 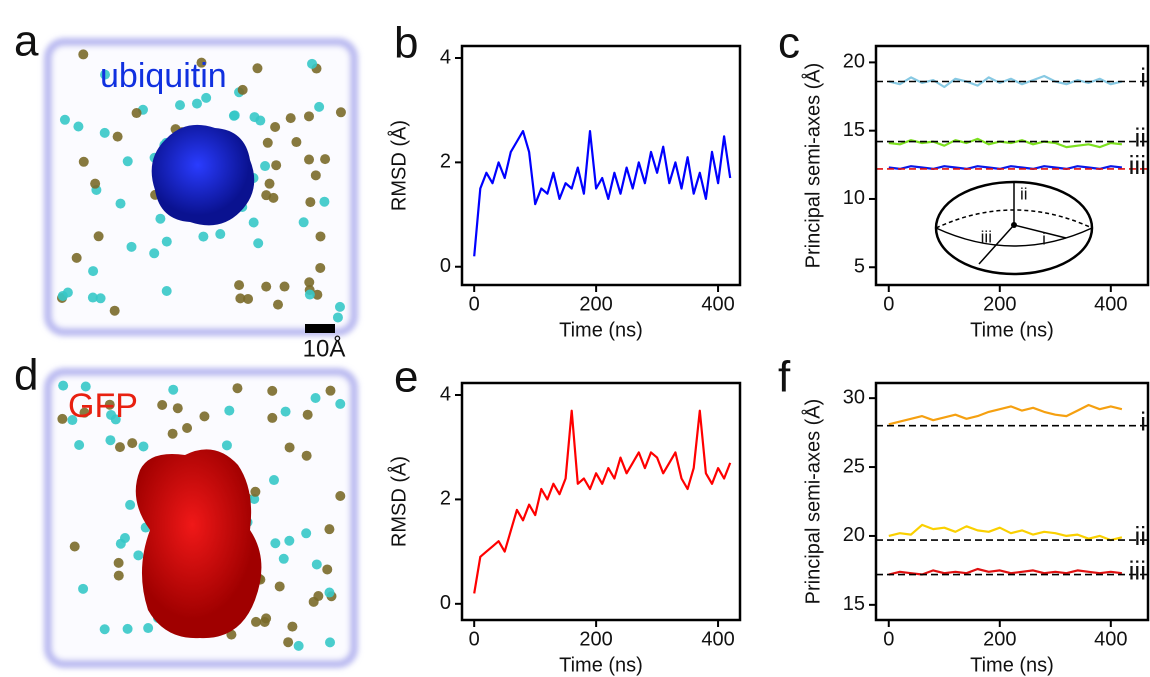 What do you see at coordinates (1143, 77) in the screenshot?
I see `reference-label: i` at bounding box center [1143, 77].